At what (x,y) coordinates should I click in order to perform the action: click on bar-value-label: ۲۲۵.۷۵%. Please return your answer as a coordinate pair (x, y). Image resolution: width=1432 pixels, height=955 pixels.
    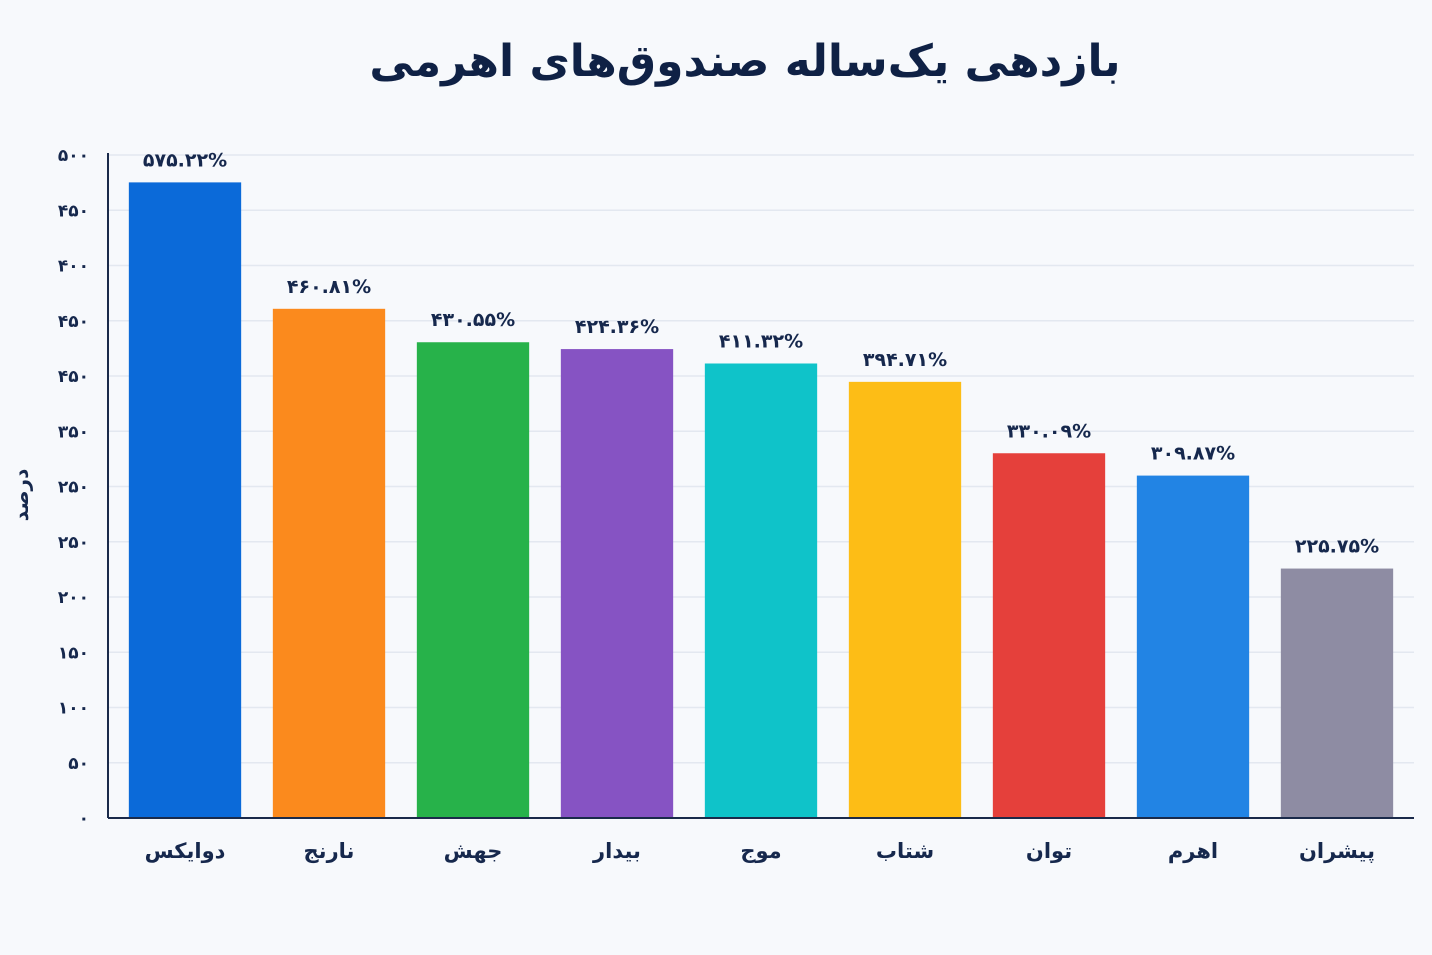
    Looking at the image, I should click on (1337, 547).